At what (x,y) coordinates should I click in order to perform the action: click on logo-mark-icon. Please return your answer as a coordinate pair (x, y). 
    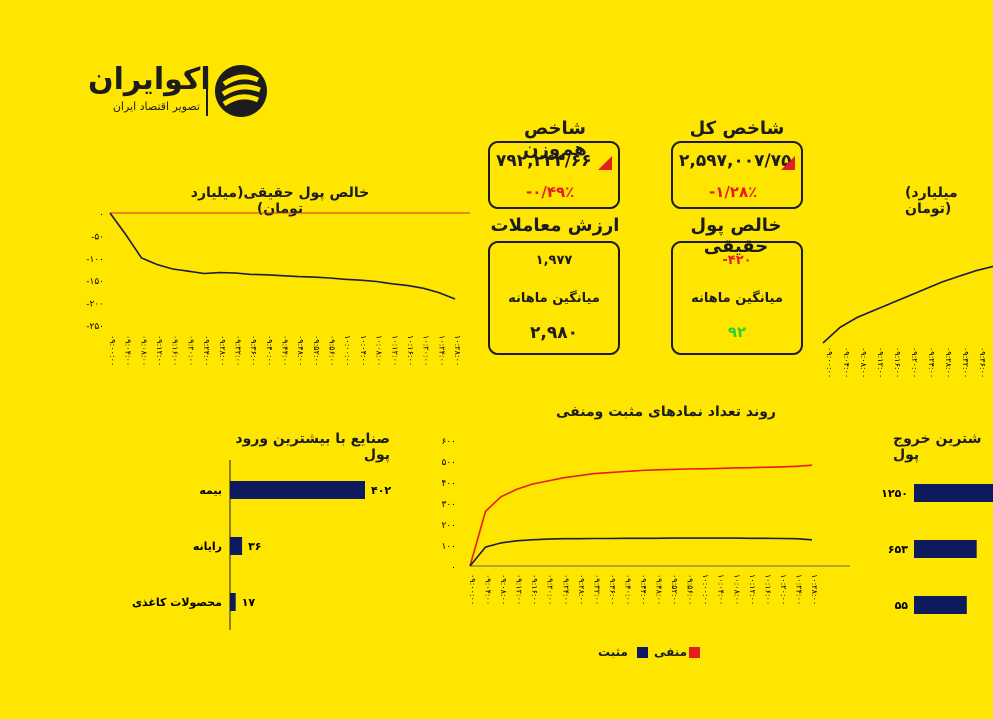
    Looking at the image, I should click on (241, 91).